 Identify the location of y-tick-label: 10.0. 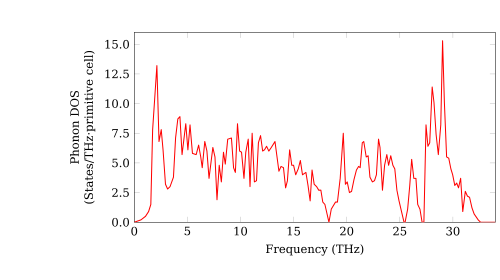
(117, 103).